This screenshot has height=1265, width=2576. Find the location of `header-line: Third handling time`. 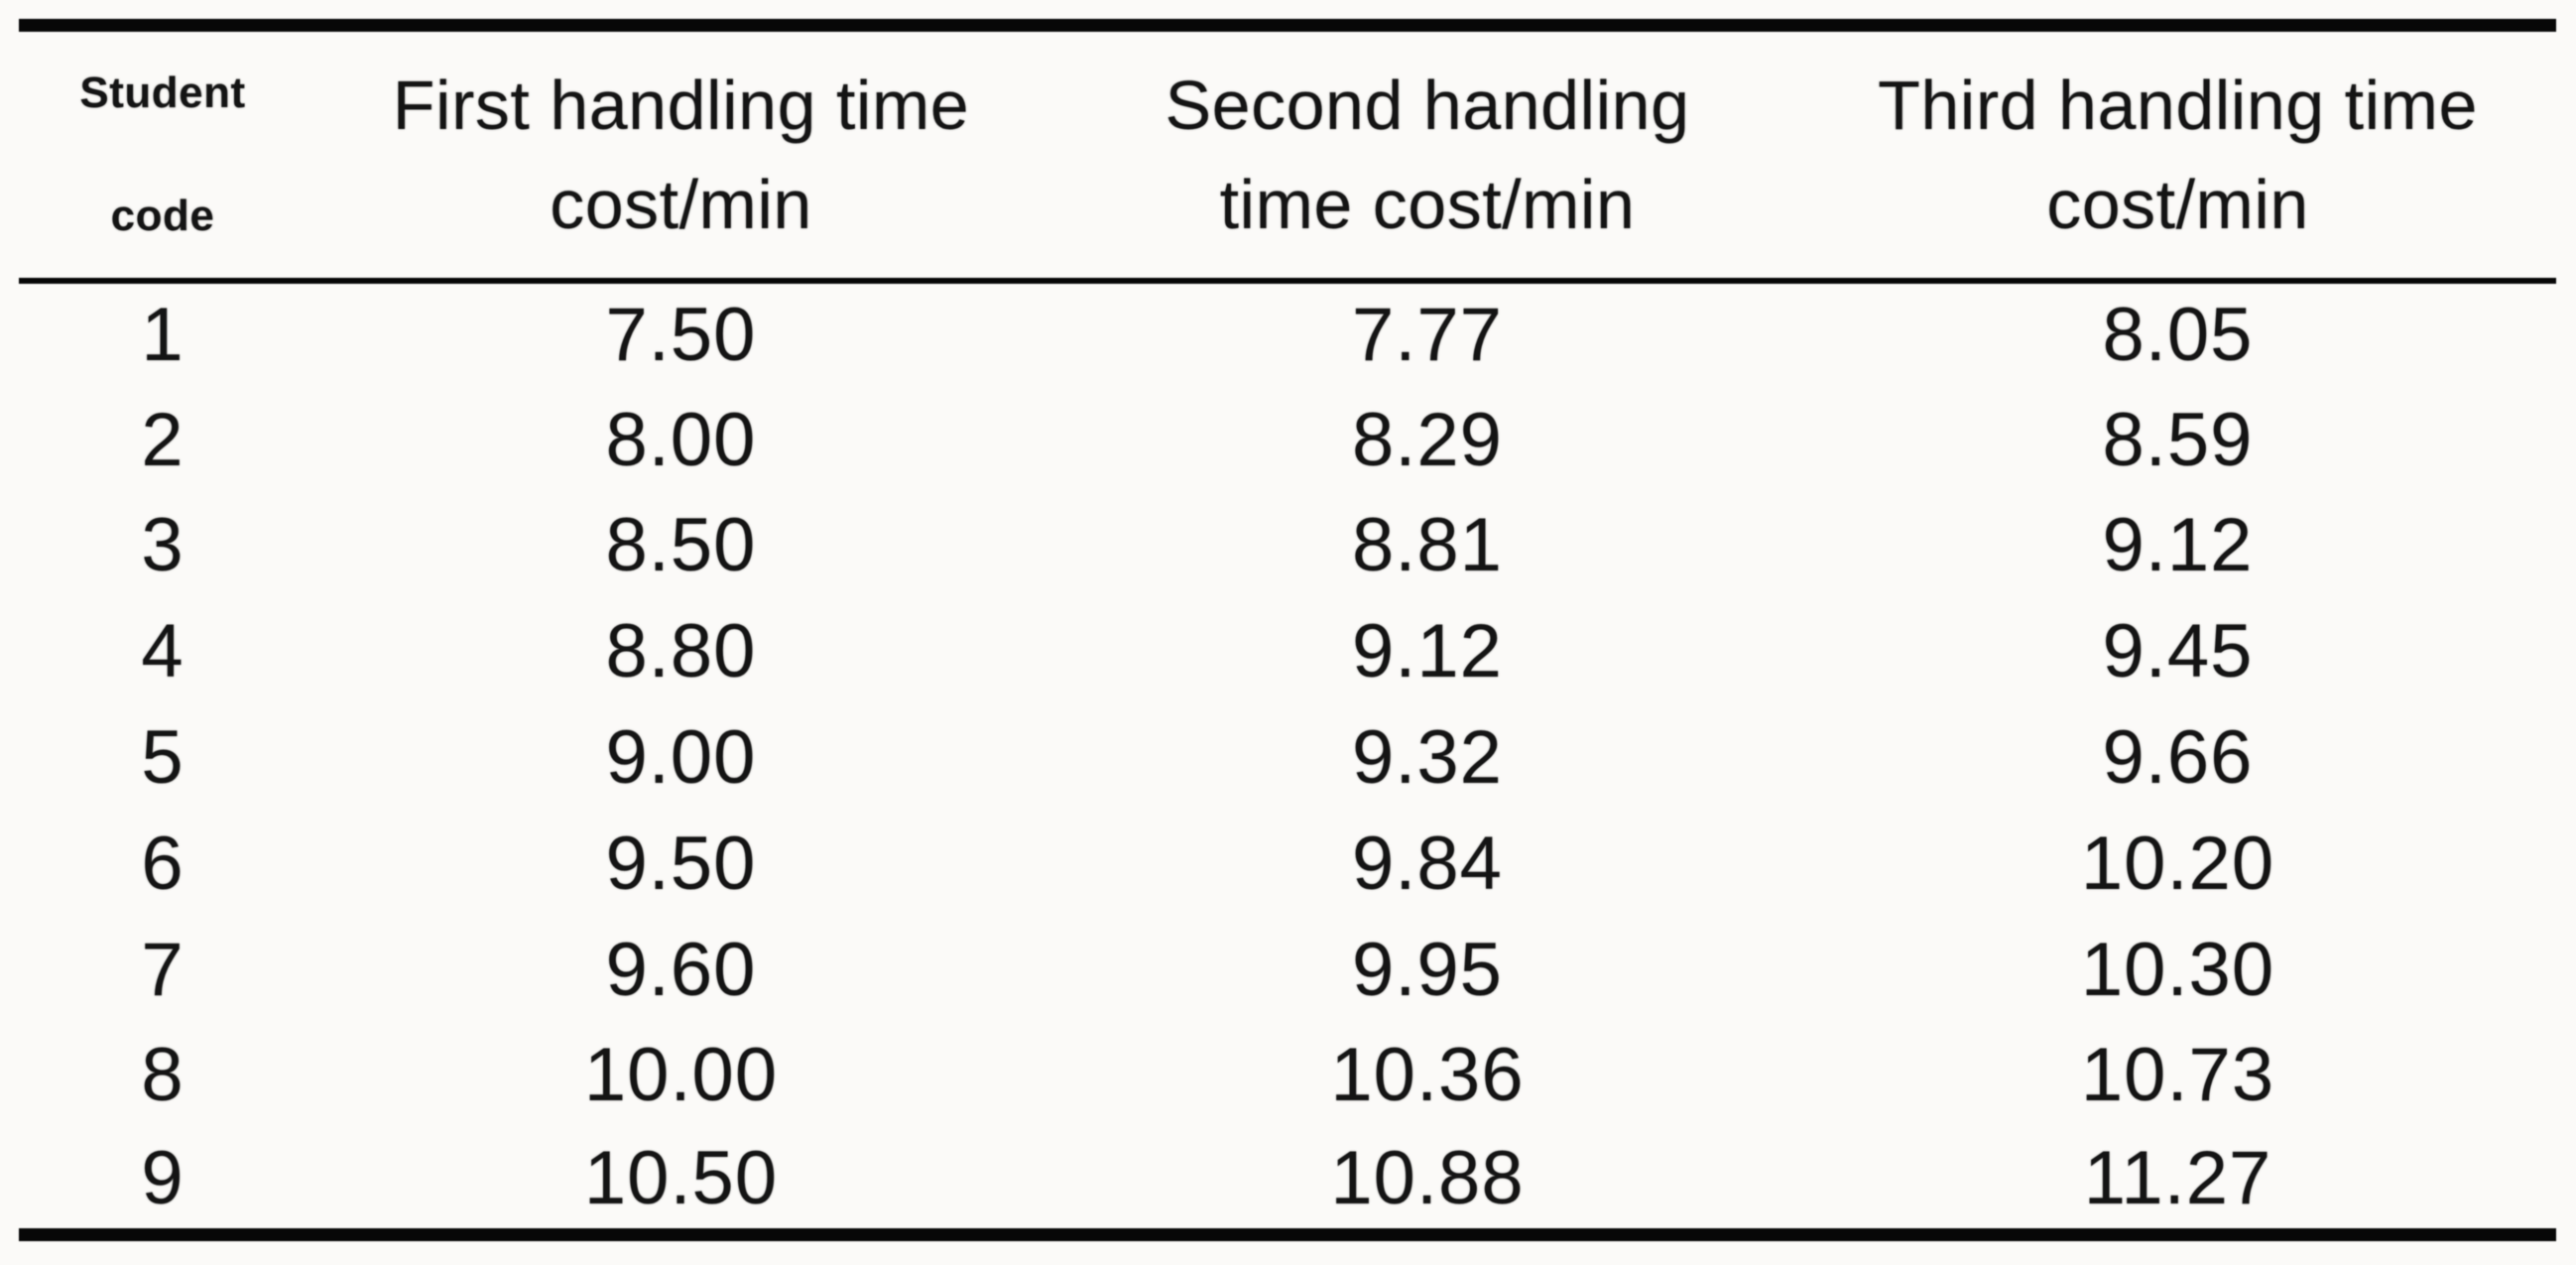

header-line: Third handling time is located at coordinates (2178, 105).